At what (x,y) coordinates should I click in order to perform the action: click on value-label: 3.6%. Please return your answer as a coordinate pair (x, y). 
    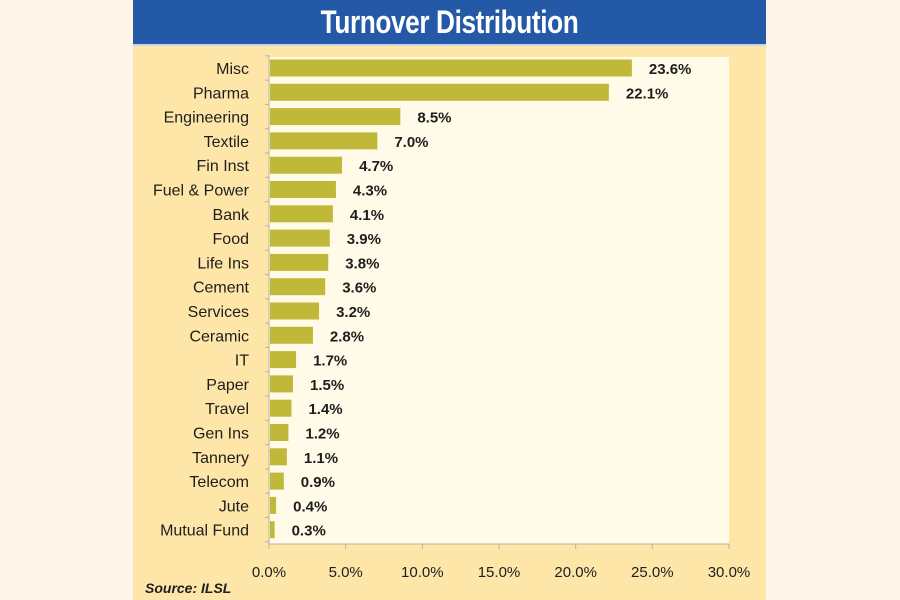
    Looking at the image, I should click on (359, 288).